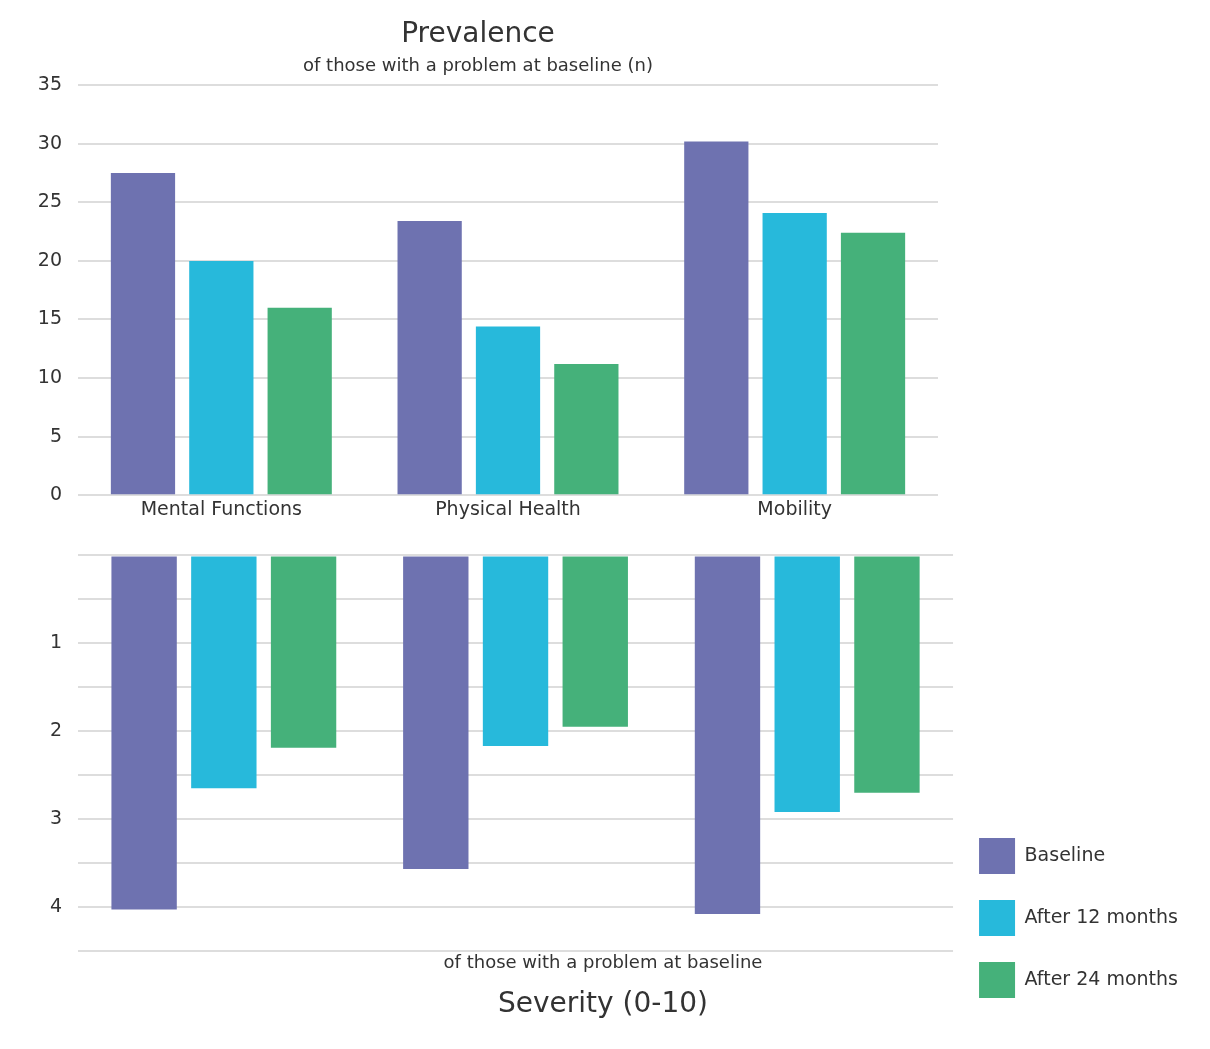 This screenshot has width=1210, height=1049. Describe the element at coordinates (55, 434) in the screenshot. I see `y-tick-label: 5` at that location.